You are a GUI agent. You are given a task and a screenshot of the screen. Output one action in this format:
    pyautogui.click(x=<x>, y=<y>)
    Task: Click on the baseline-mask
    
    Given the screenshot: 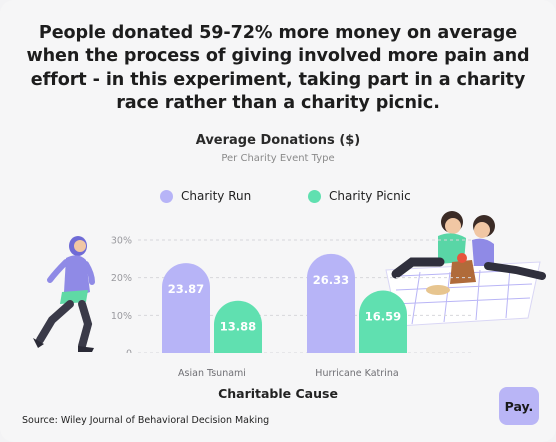 What is the action you would take?
    pyautogui.click(x=278, y=368)
    